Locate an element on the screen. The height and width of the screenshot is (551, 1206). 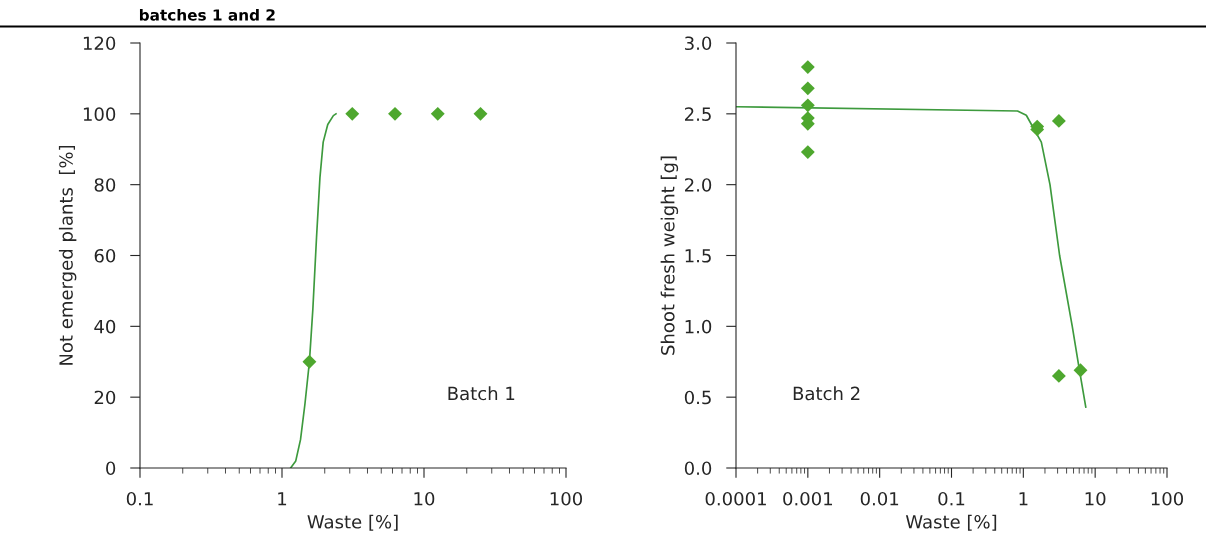
y-tick-label: 100 is located at coordinates (99, 114).